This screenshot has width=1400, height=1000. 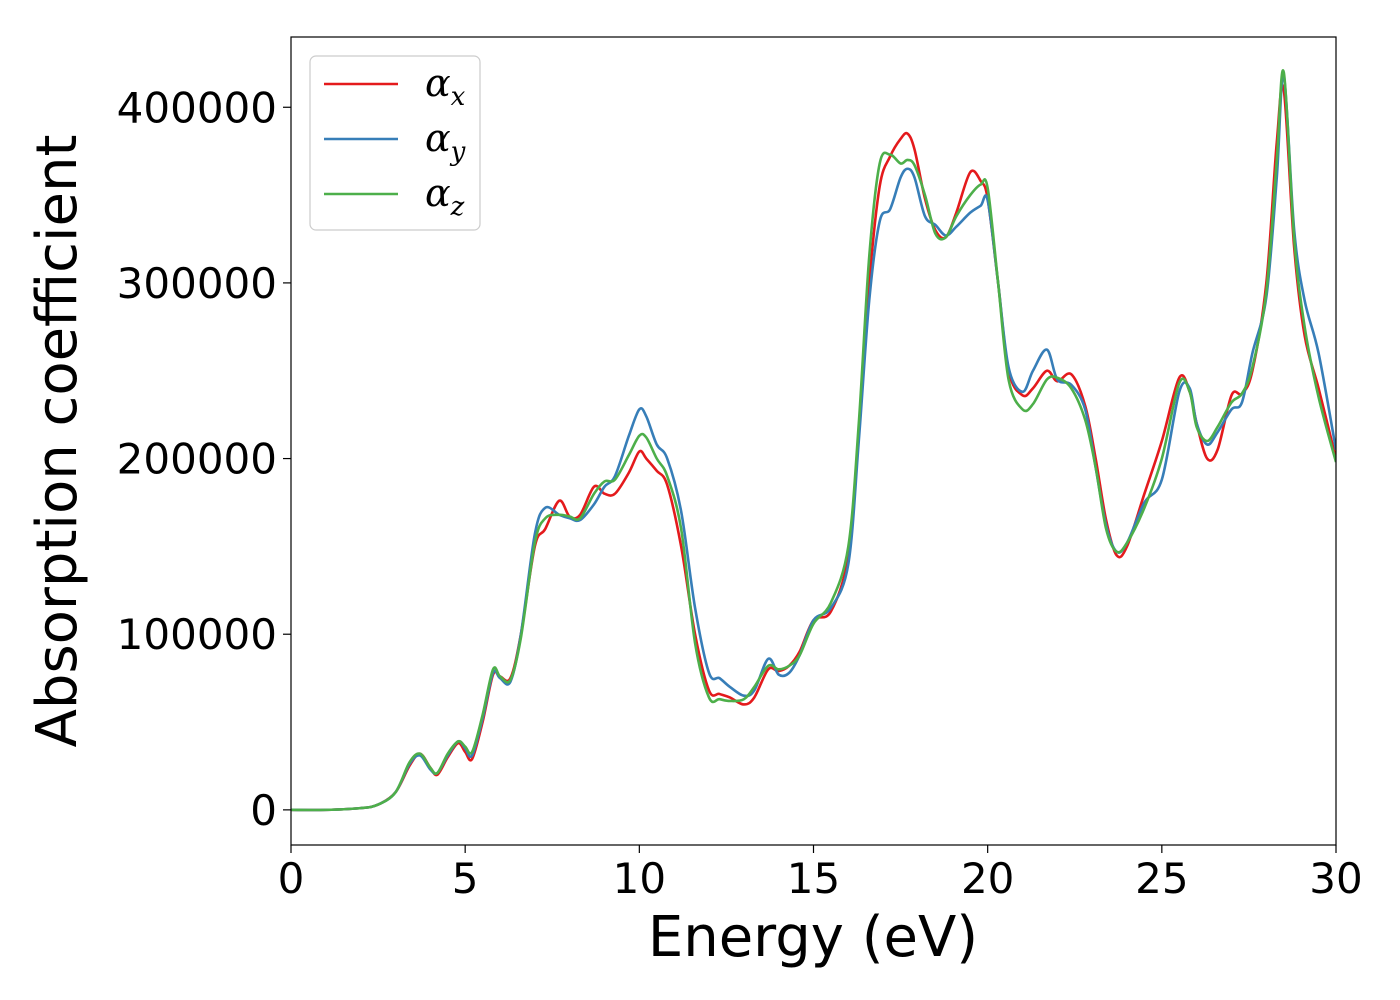 What do you see at coordinates (639, 878) in the screenshot?
I see `x-tick-label: 10` at bounding box center [639, 878].